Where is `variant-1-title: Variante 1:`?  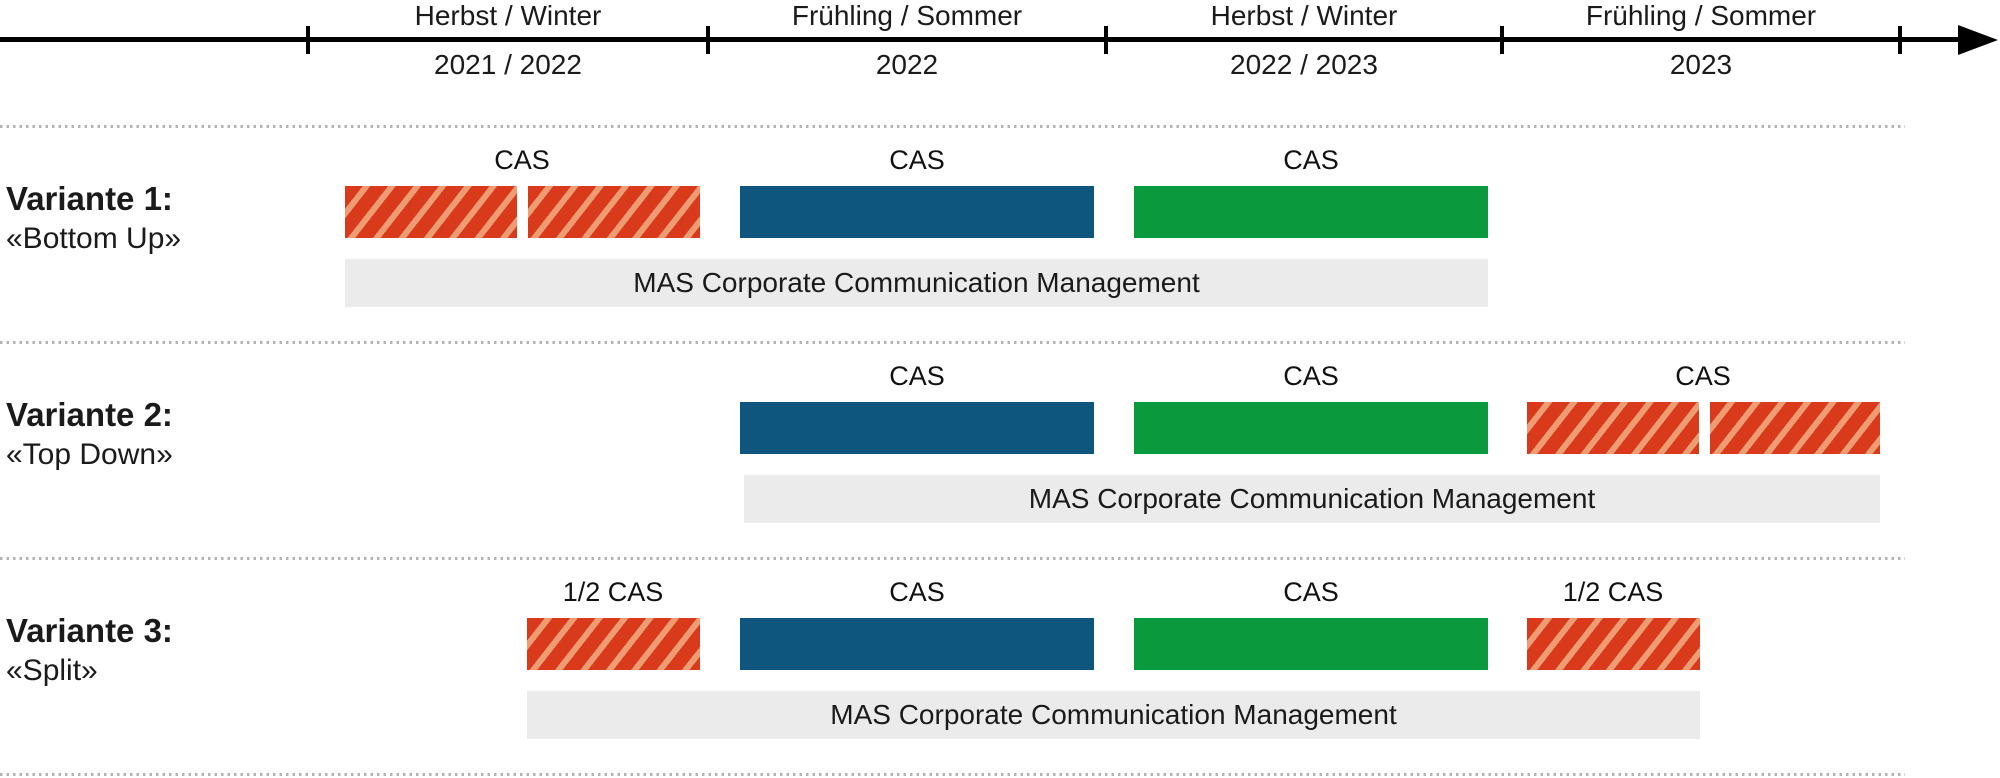
variant-1-title: Variante 1: is located at coordinates (89, 198).